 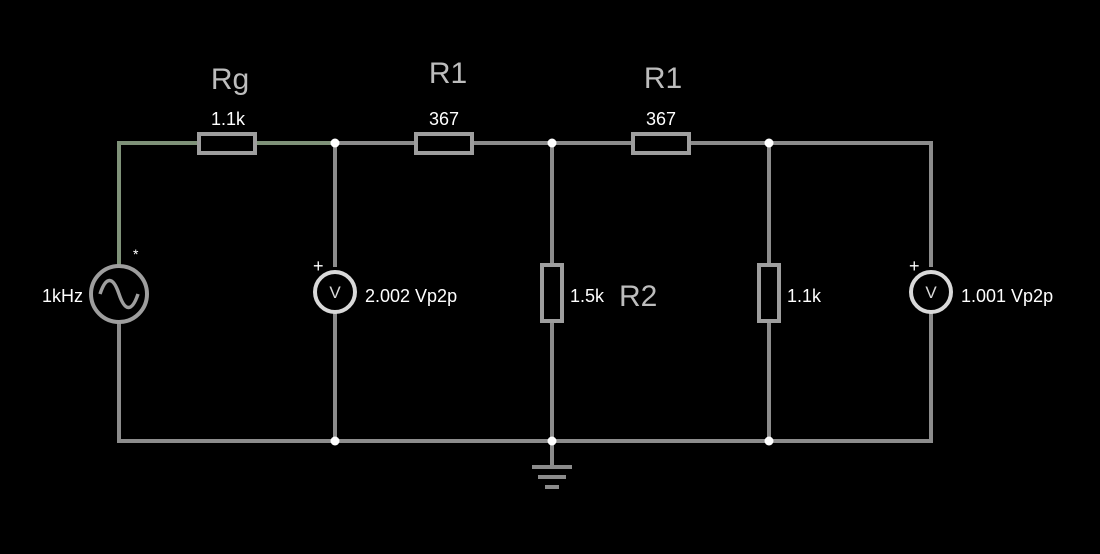 I want to click on rg-name-label: Rg, so click(x=230, y=79).